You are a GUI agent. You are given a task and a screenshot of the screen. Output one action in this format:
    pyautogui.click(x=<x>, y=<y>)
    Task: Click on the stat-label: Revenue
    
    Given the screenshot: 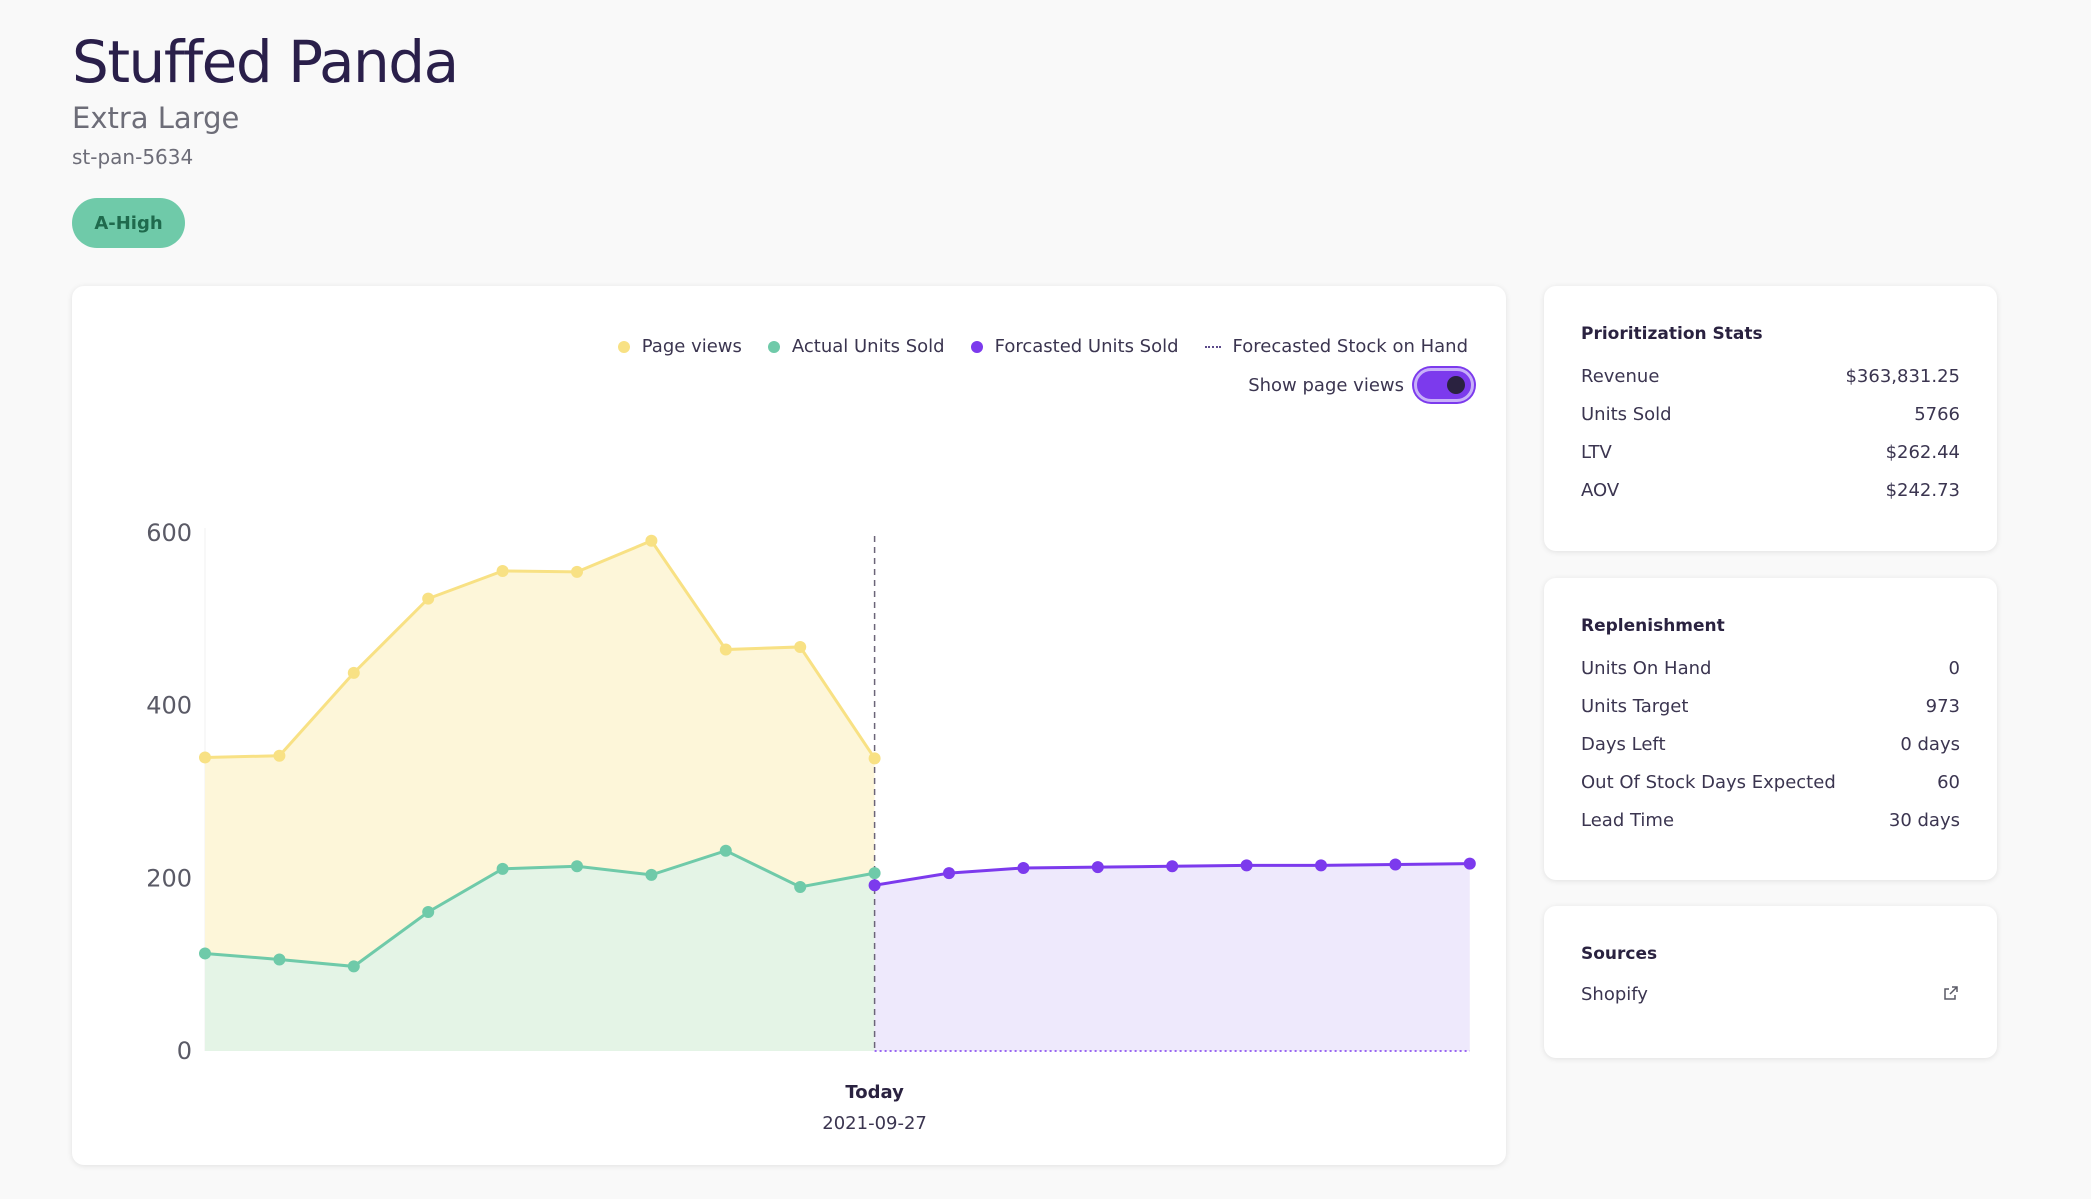 What is the action you would take?
    pyautogui.click(x=1620, y=376)
    